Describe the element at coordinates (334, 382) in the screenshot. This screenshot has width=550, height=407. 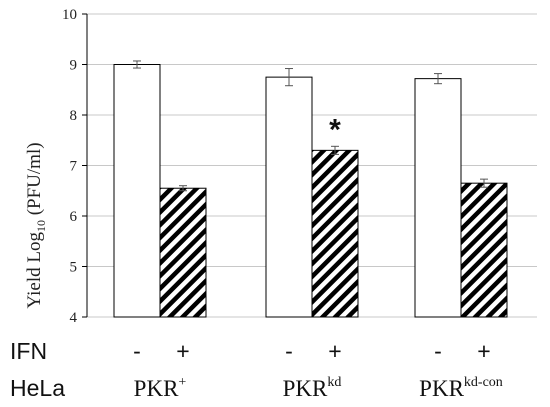
I see `hela-group-label-superscript: kd` at that location.